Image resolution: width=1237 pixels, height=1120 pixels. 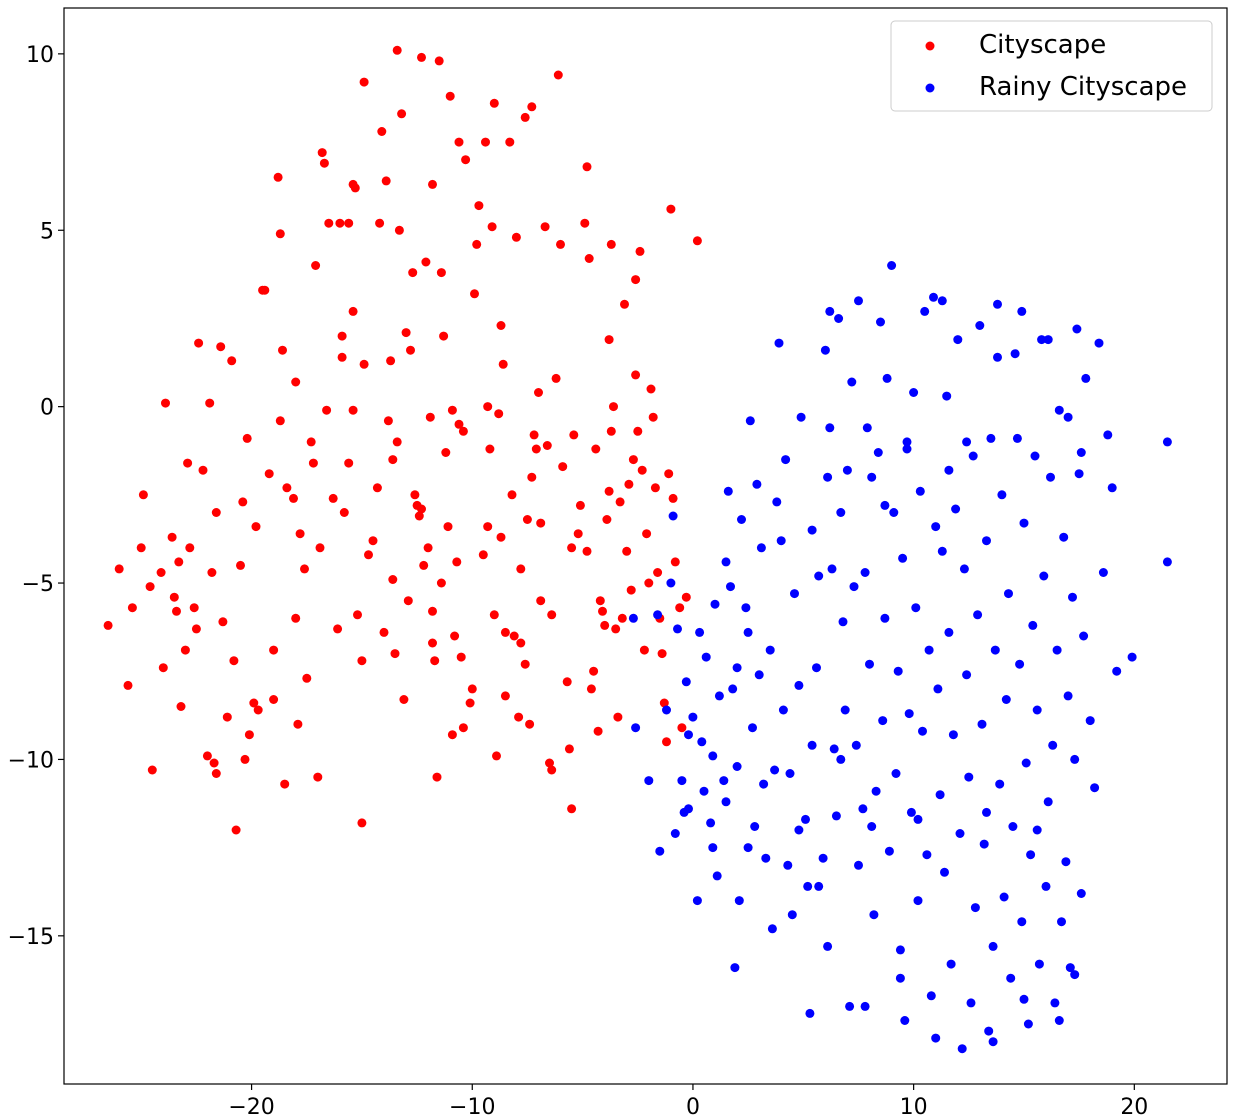 I want to click on y-tick-label: −15, so click(x=31, y=937).